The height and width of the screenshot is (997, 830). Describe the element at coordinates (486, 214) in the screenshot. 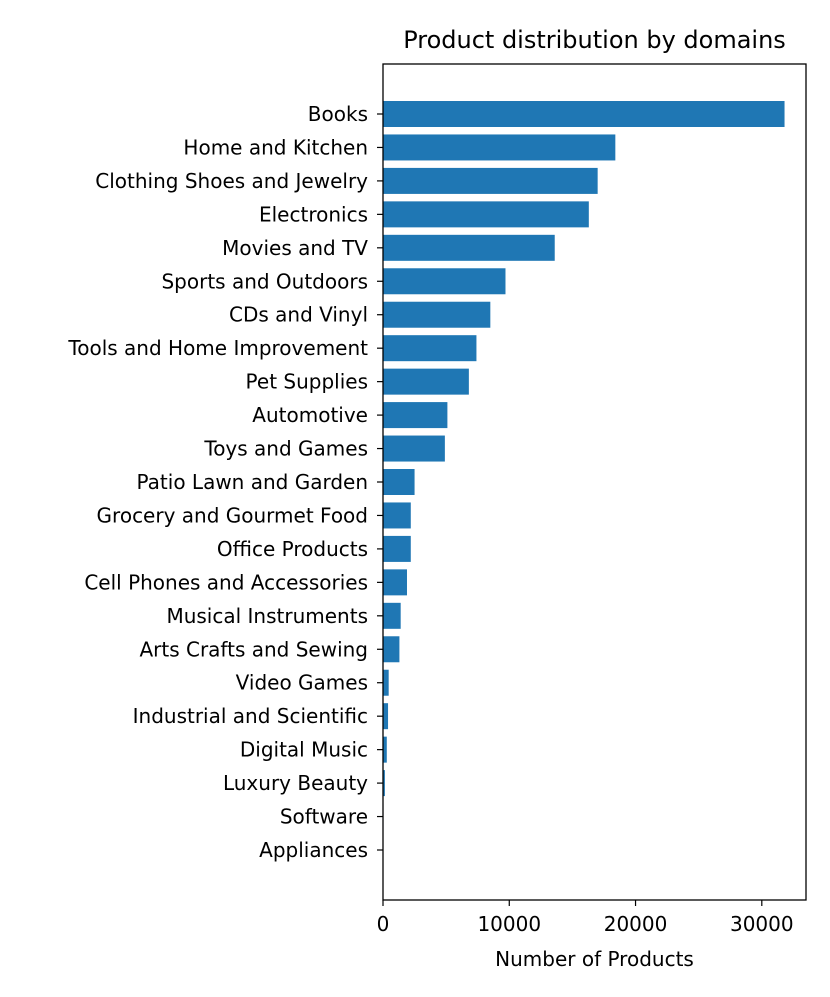

I see `bar-electronics` at that location.